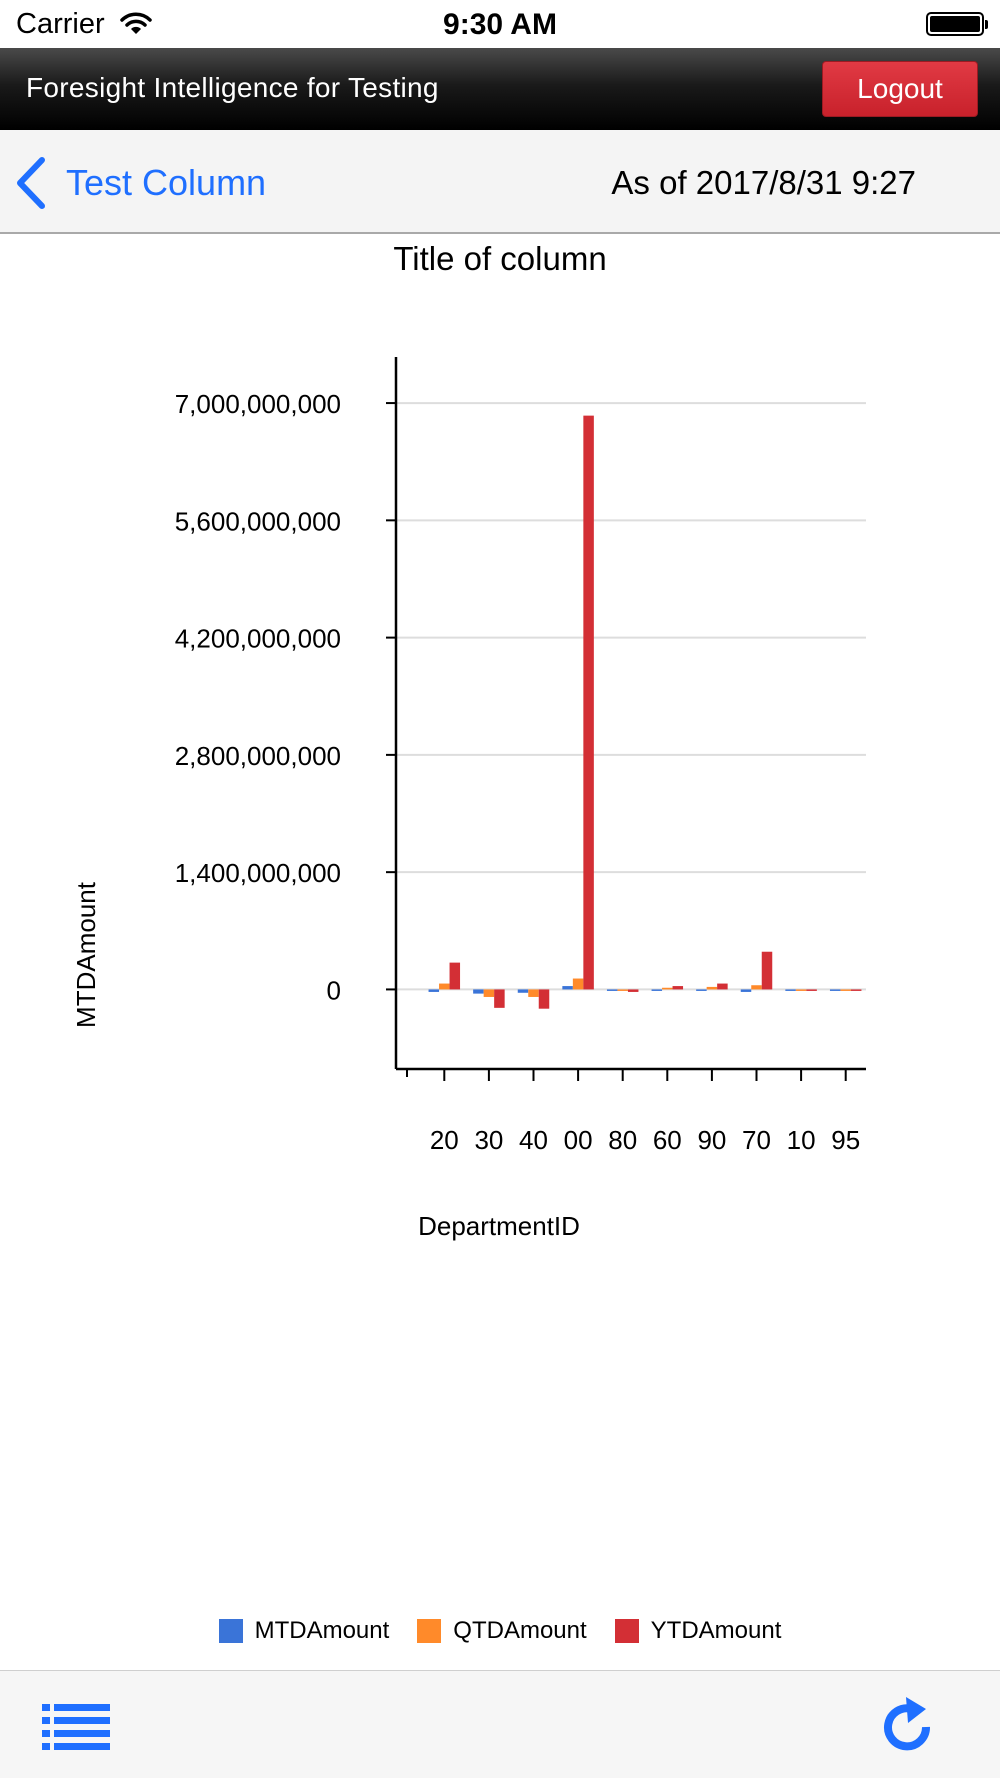 The width and height of the screenshot is (1000, 1778). Describe the element at coordinates (232, 87) in the screenshot. I see `app-title: Foresight Intelligence for Testing` at that location.